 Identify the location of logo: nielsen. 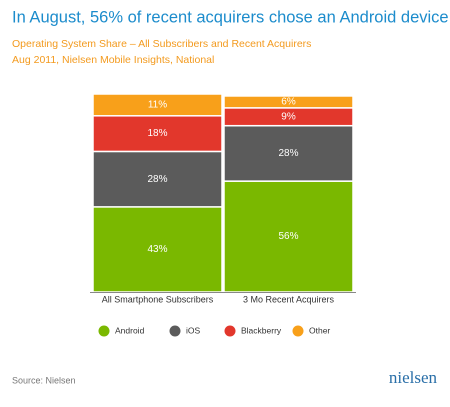
(413, 377).